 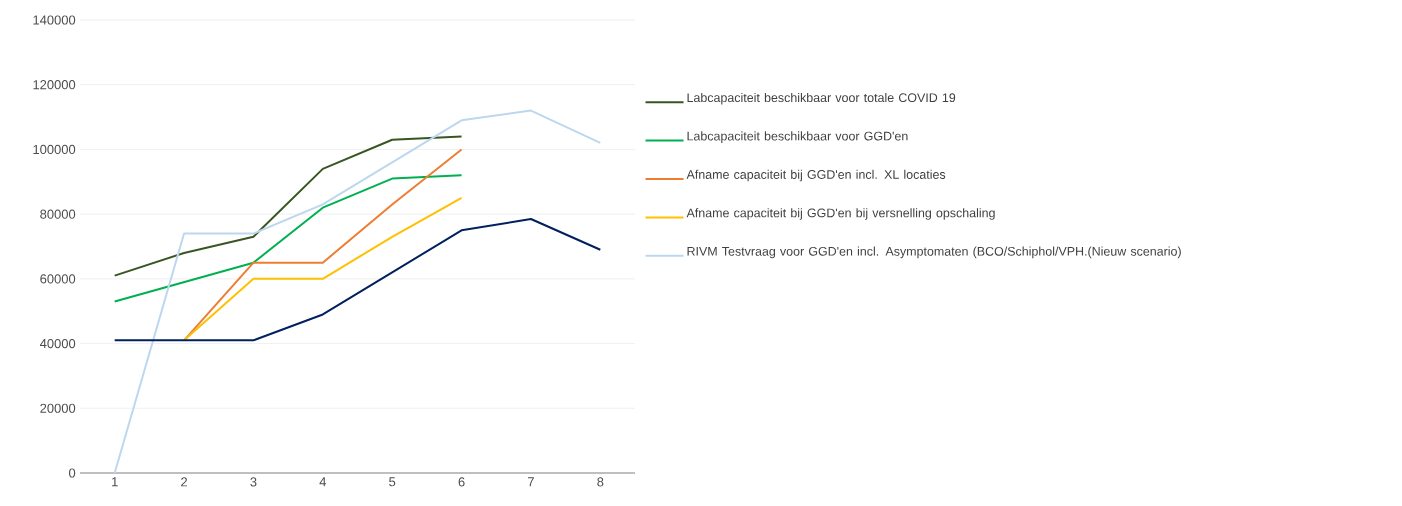 I want to click on y-tick-label: 60000, so click(x=58, y=279).